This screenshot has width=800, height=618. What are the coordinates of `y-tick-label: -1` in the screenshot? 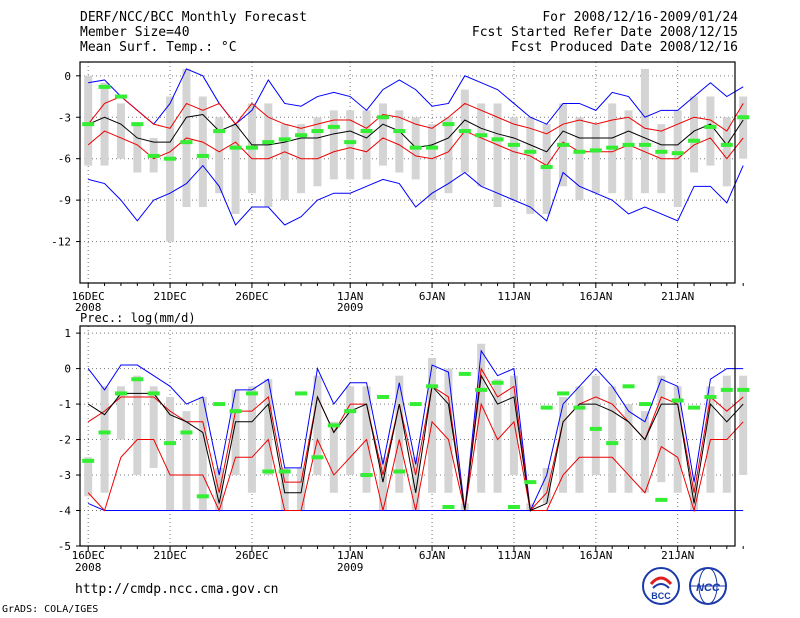 It's located at (64, 404).